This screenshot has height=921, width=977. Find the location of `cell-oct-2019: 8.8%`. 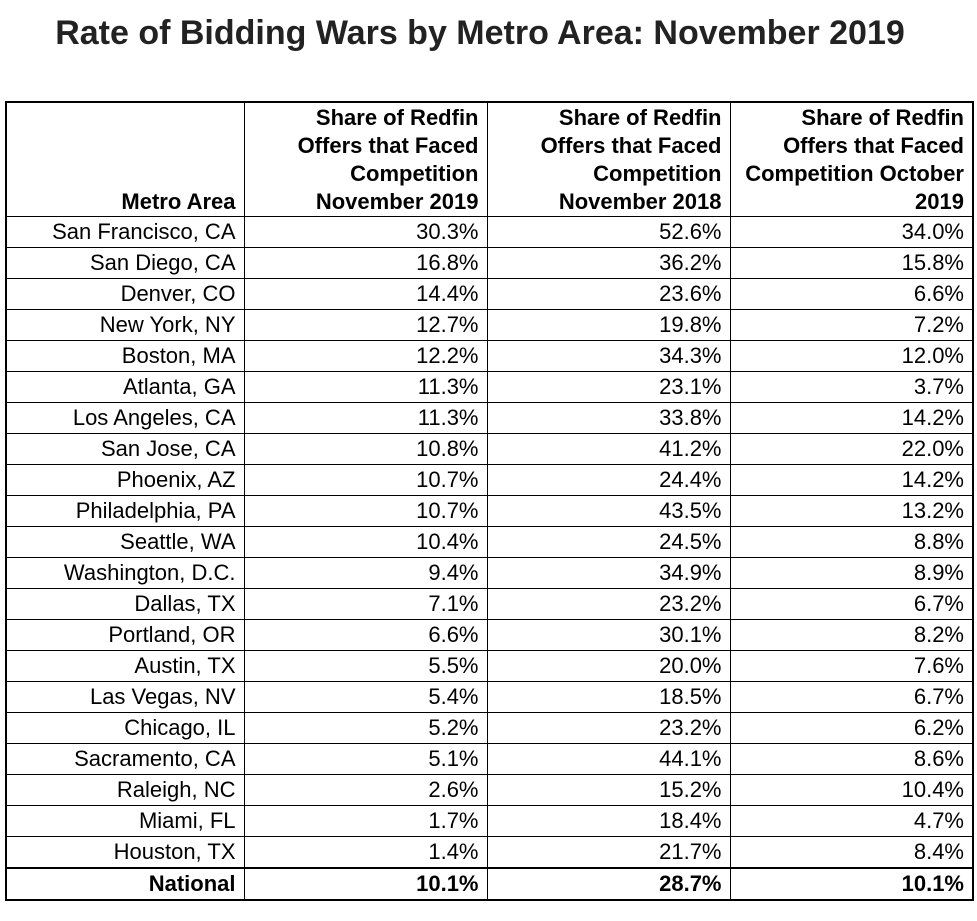

cell-oct-2019: 8.8% is located at coordinates (851, 542).